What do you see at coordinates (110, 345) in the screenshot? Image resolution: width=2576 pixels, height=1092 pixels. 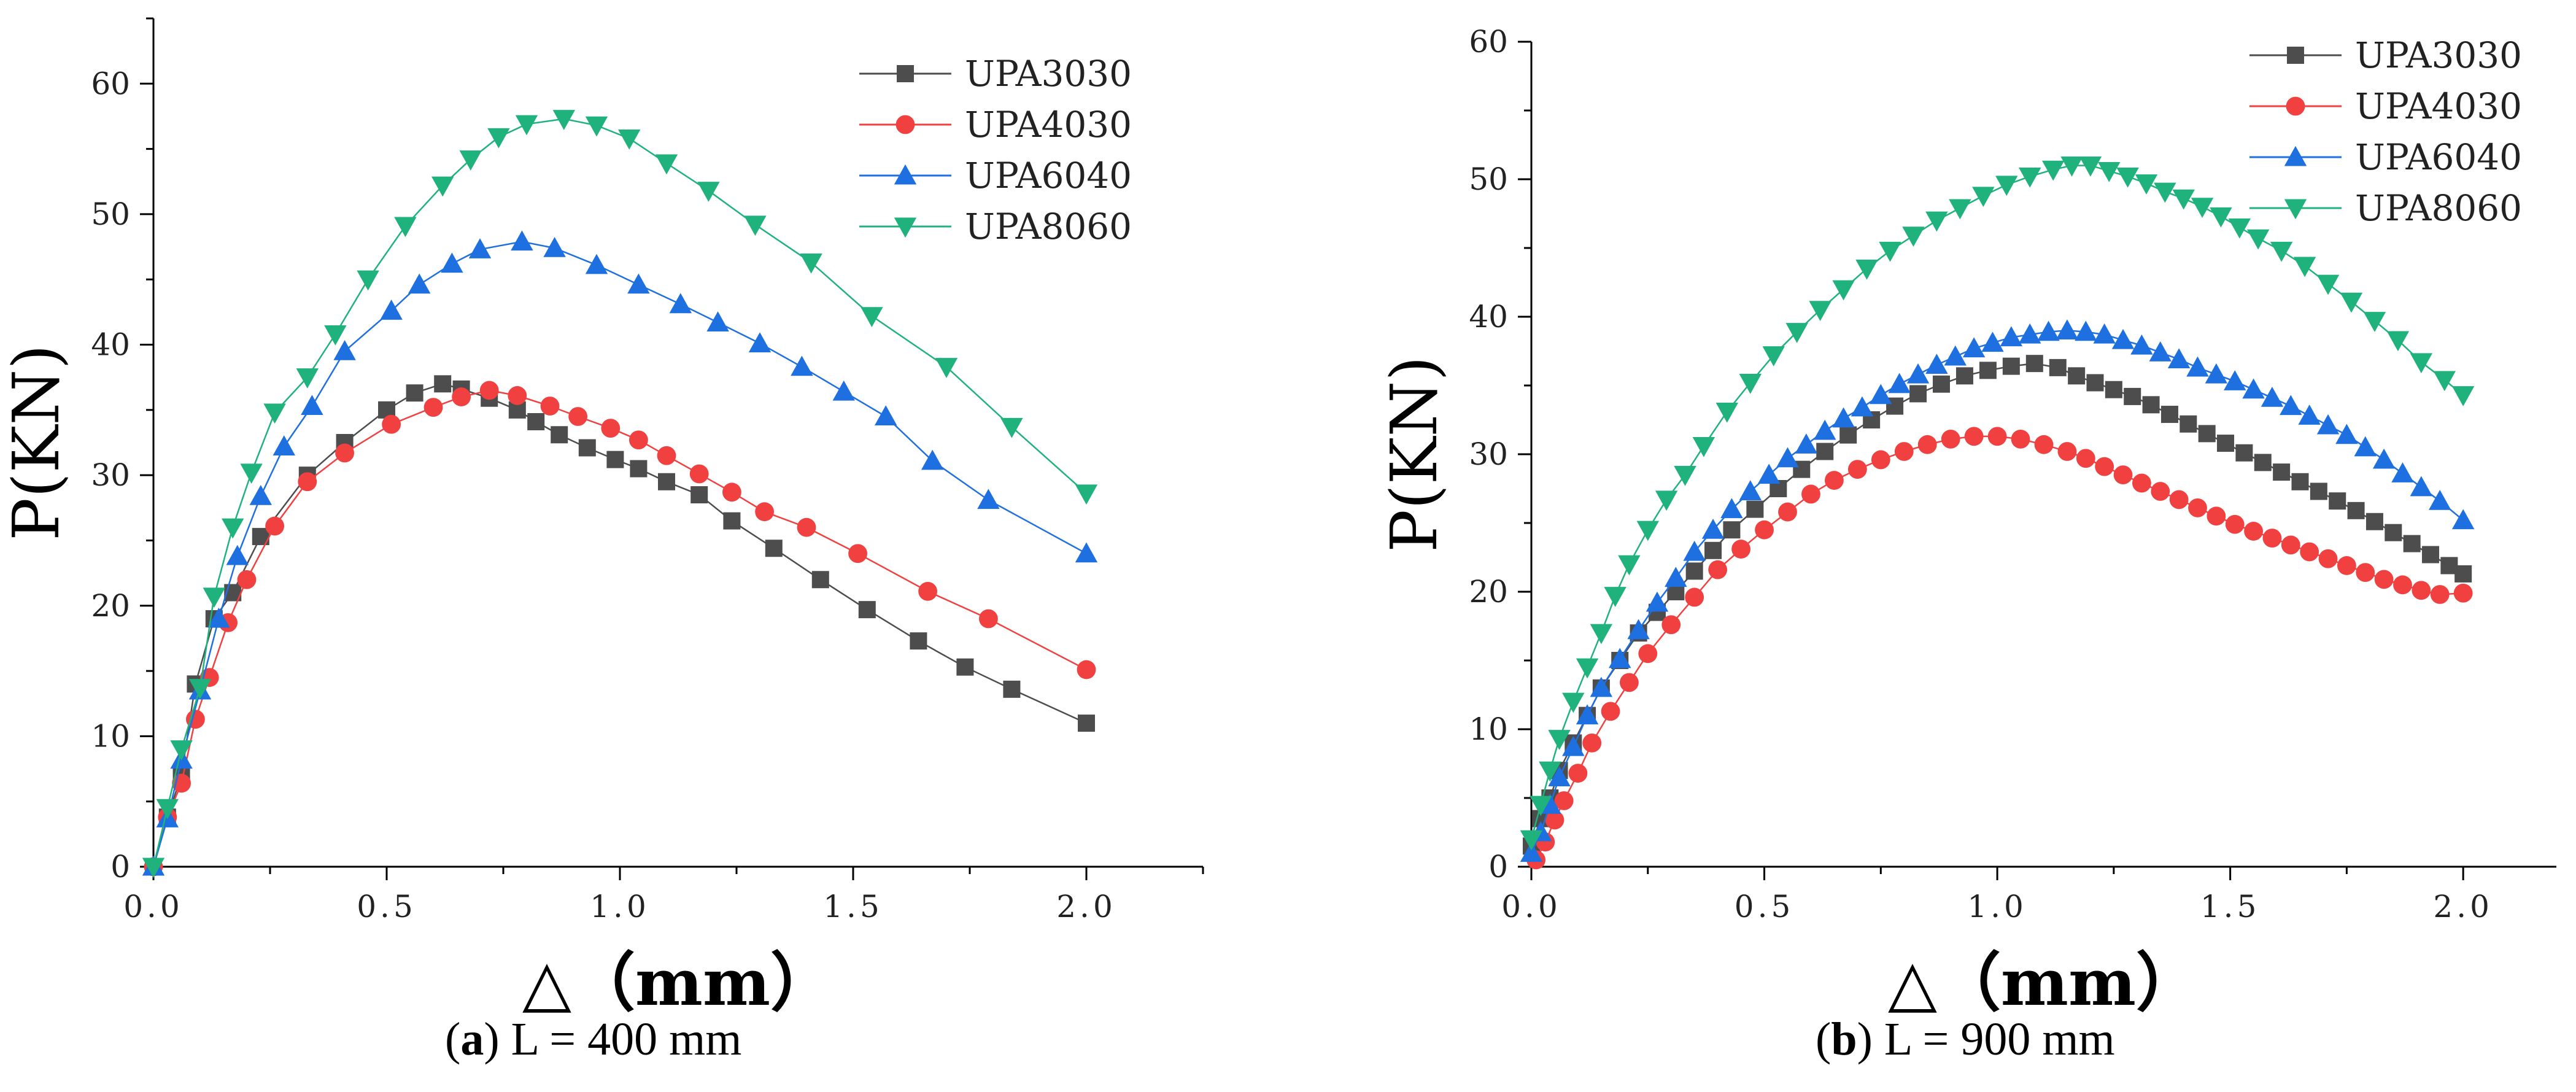 I see `y-tick-label: 40` at bounding box center [110, 345].